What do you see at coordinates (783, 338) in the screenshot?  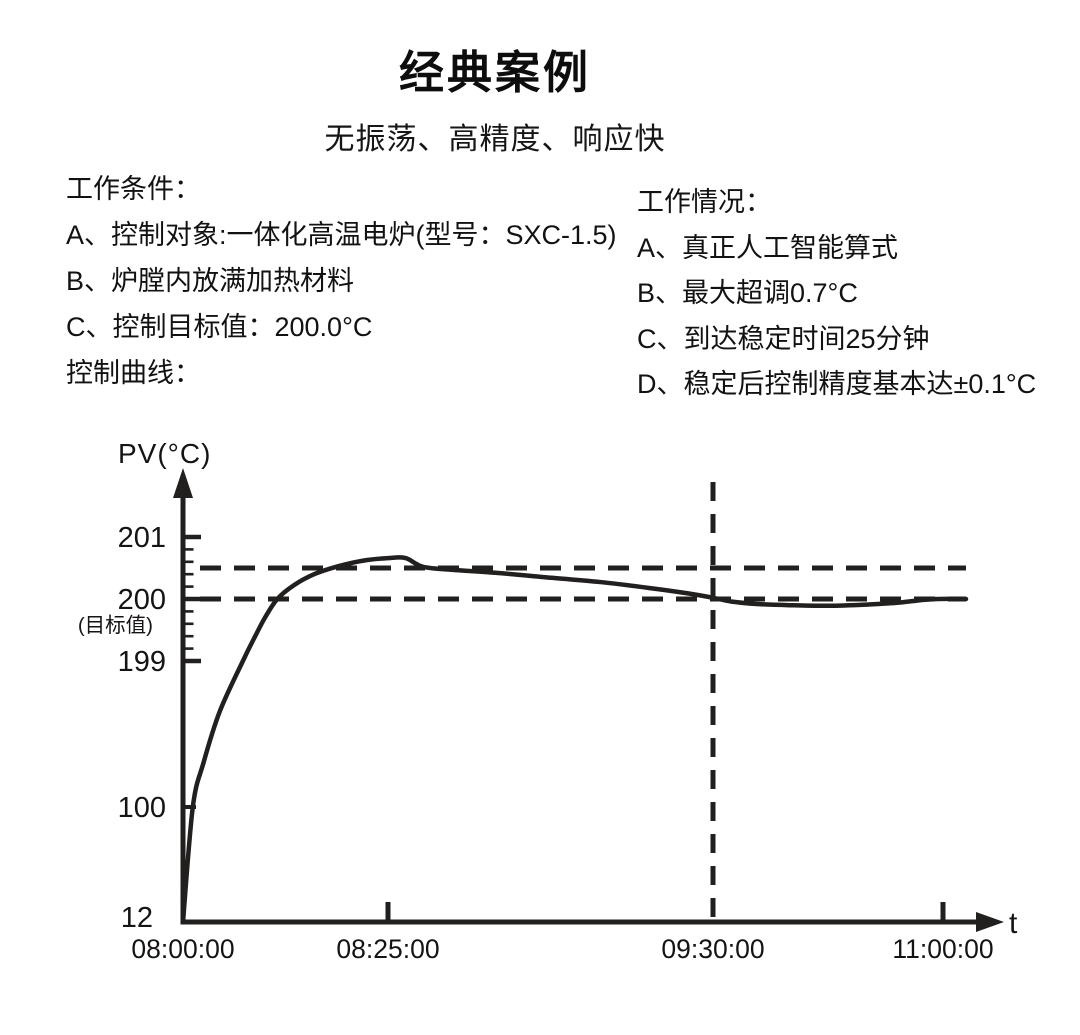 I see `performance-item-c: C、到达稳定时间25分钟` at bounding box center [783, 338].